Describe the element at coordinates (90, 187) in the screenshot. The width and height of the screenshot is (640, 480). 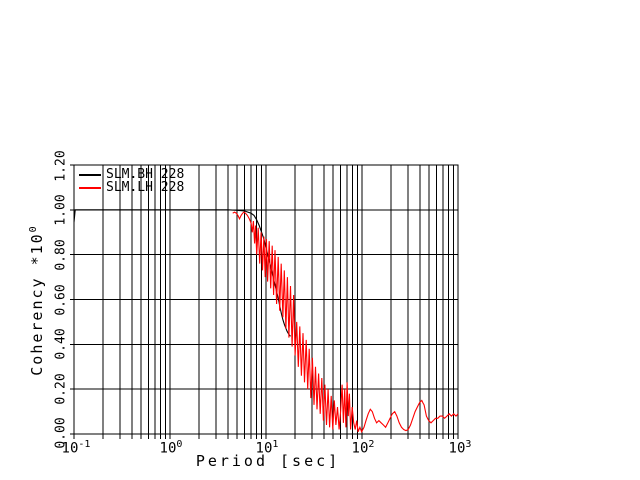
I see `legend-line-swatch-lh` at that location.